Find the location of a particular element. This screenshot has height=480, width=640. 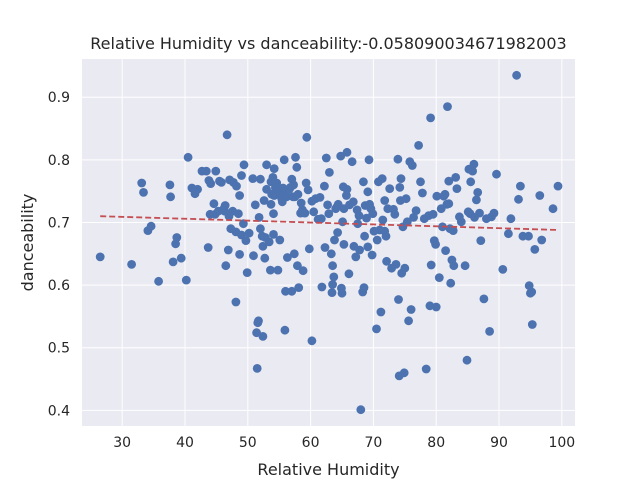

x-tick-label: 40 is located at coordinates (185, 443).